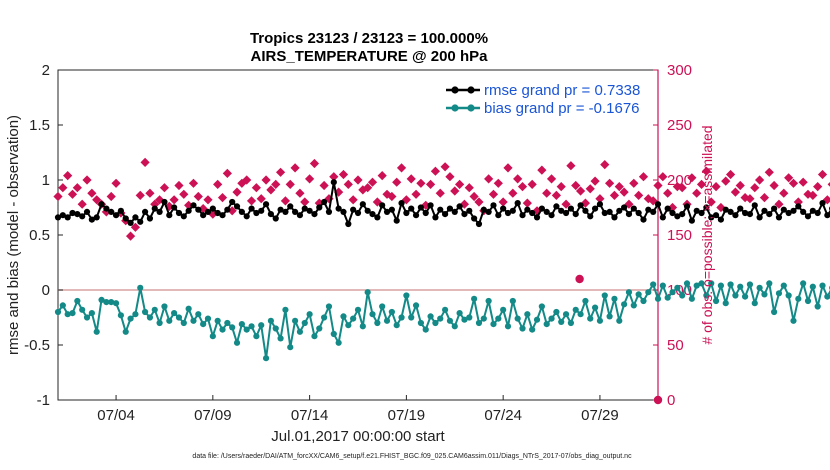  Describe the element at coordinates (46, 290) in the screenshot. I see `y-tick-label: 0` at that location.